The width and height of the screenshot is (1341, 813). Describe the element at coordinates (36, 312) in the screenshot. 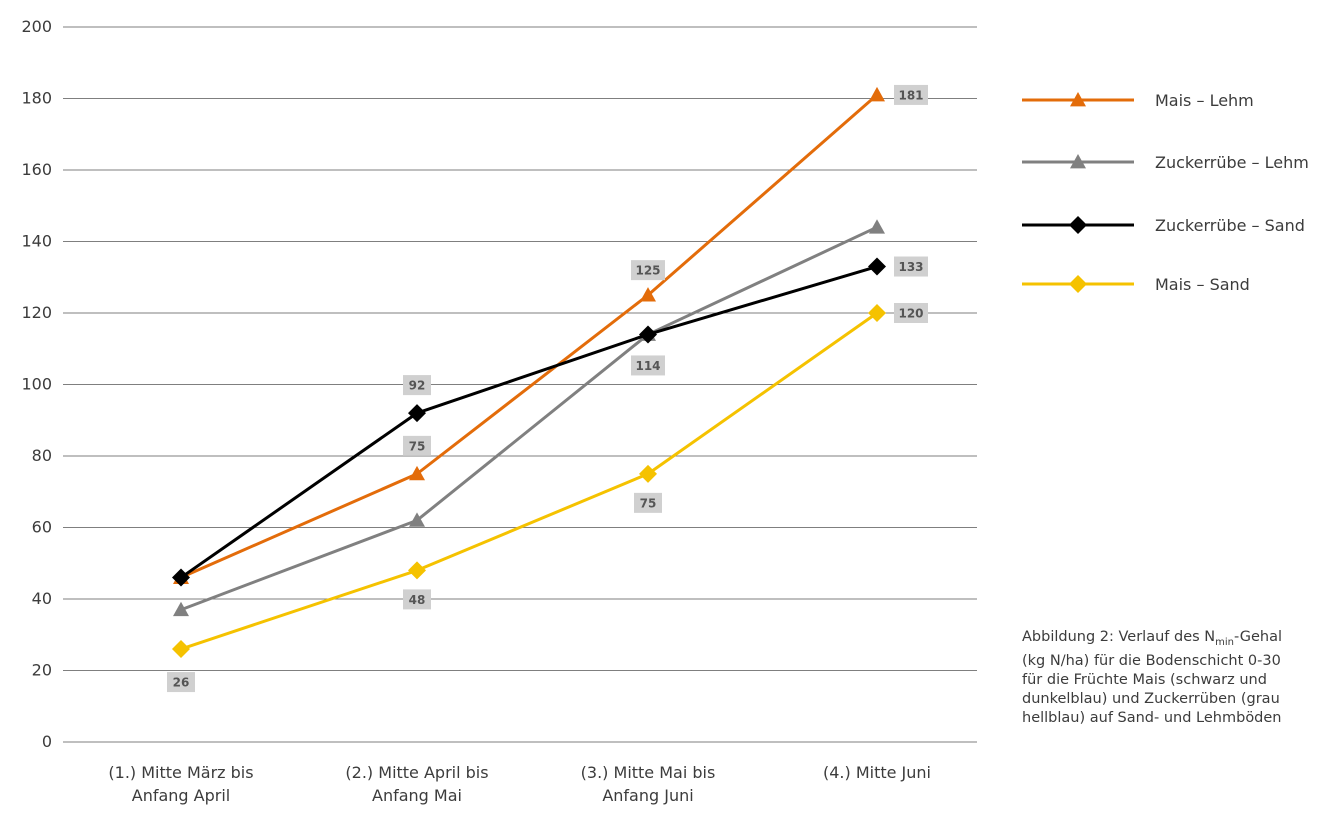

I see `y-tick-label: 120` at that location.